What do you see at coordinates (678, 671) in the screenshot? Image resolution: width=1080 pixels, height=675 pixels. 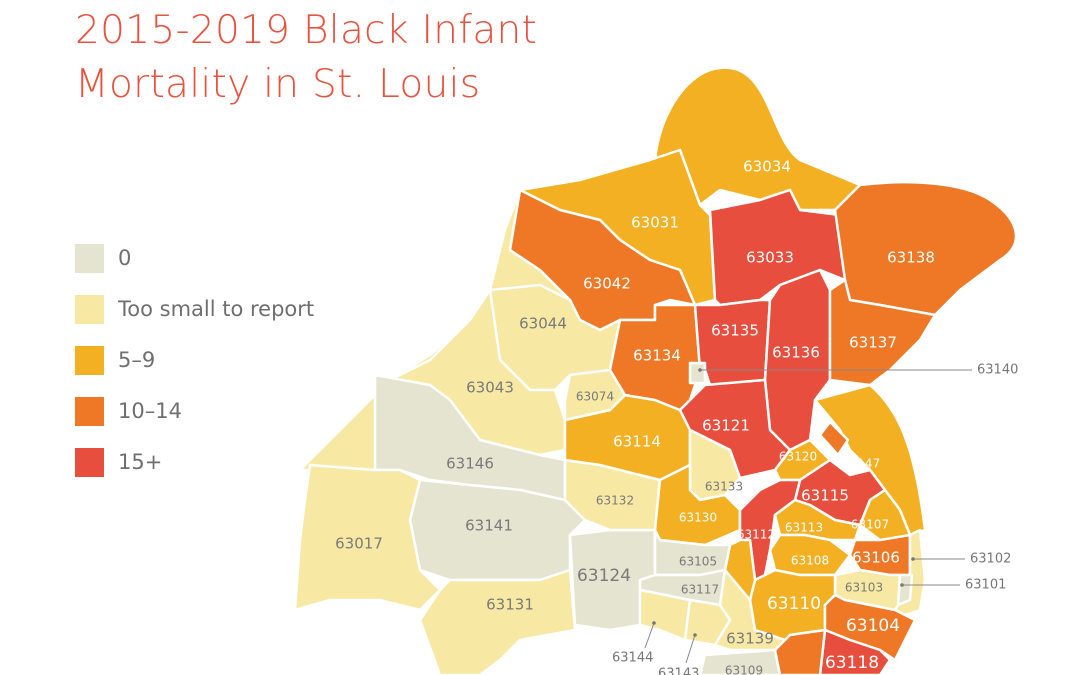 I see `callout-label-63143: 63143` at bounding box center [678, 671].